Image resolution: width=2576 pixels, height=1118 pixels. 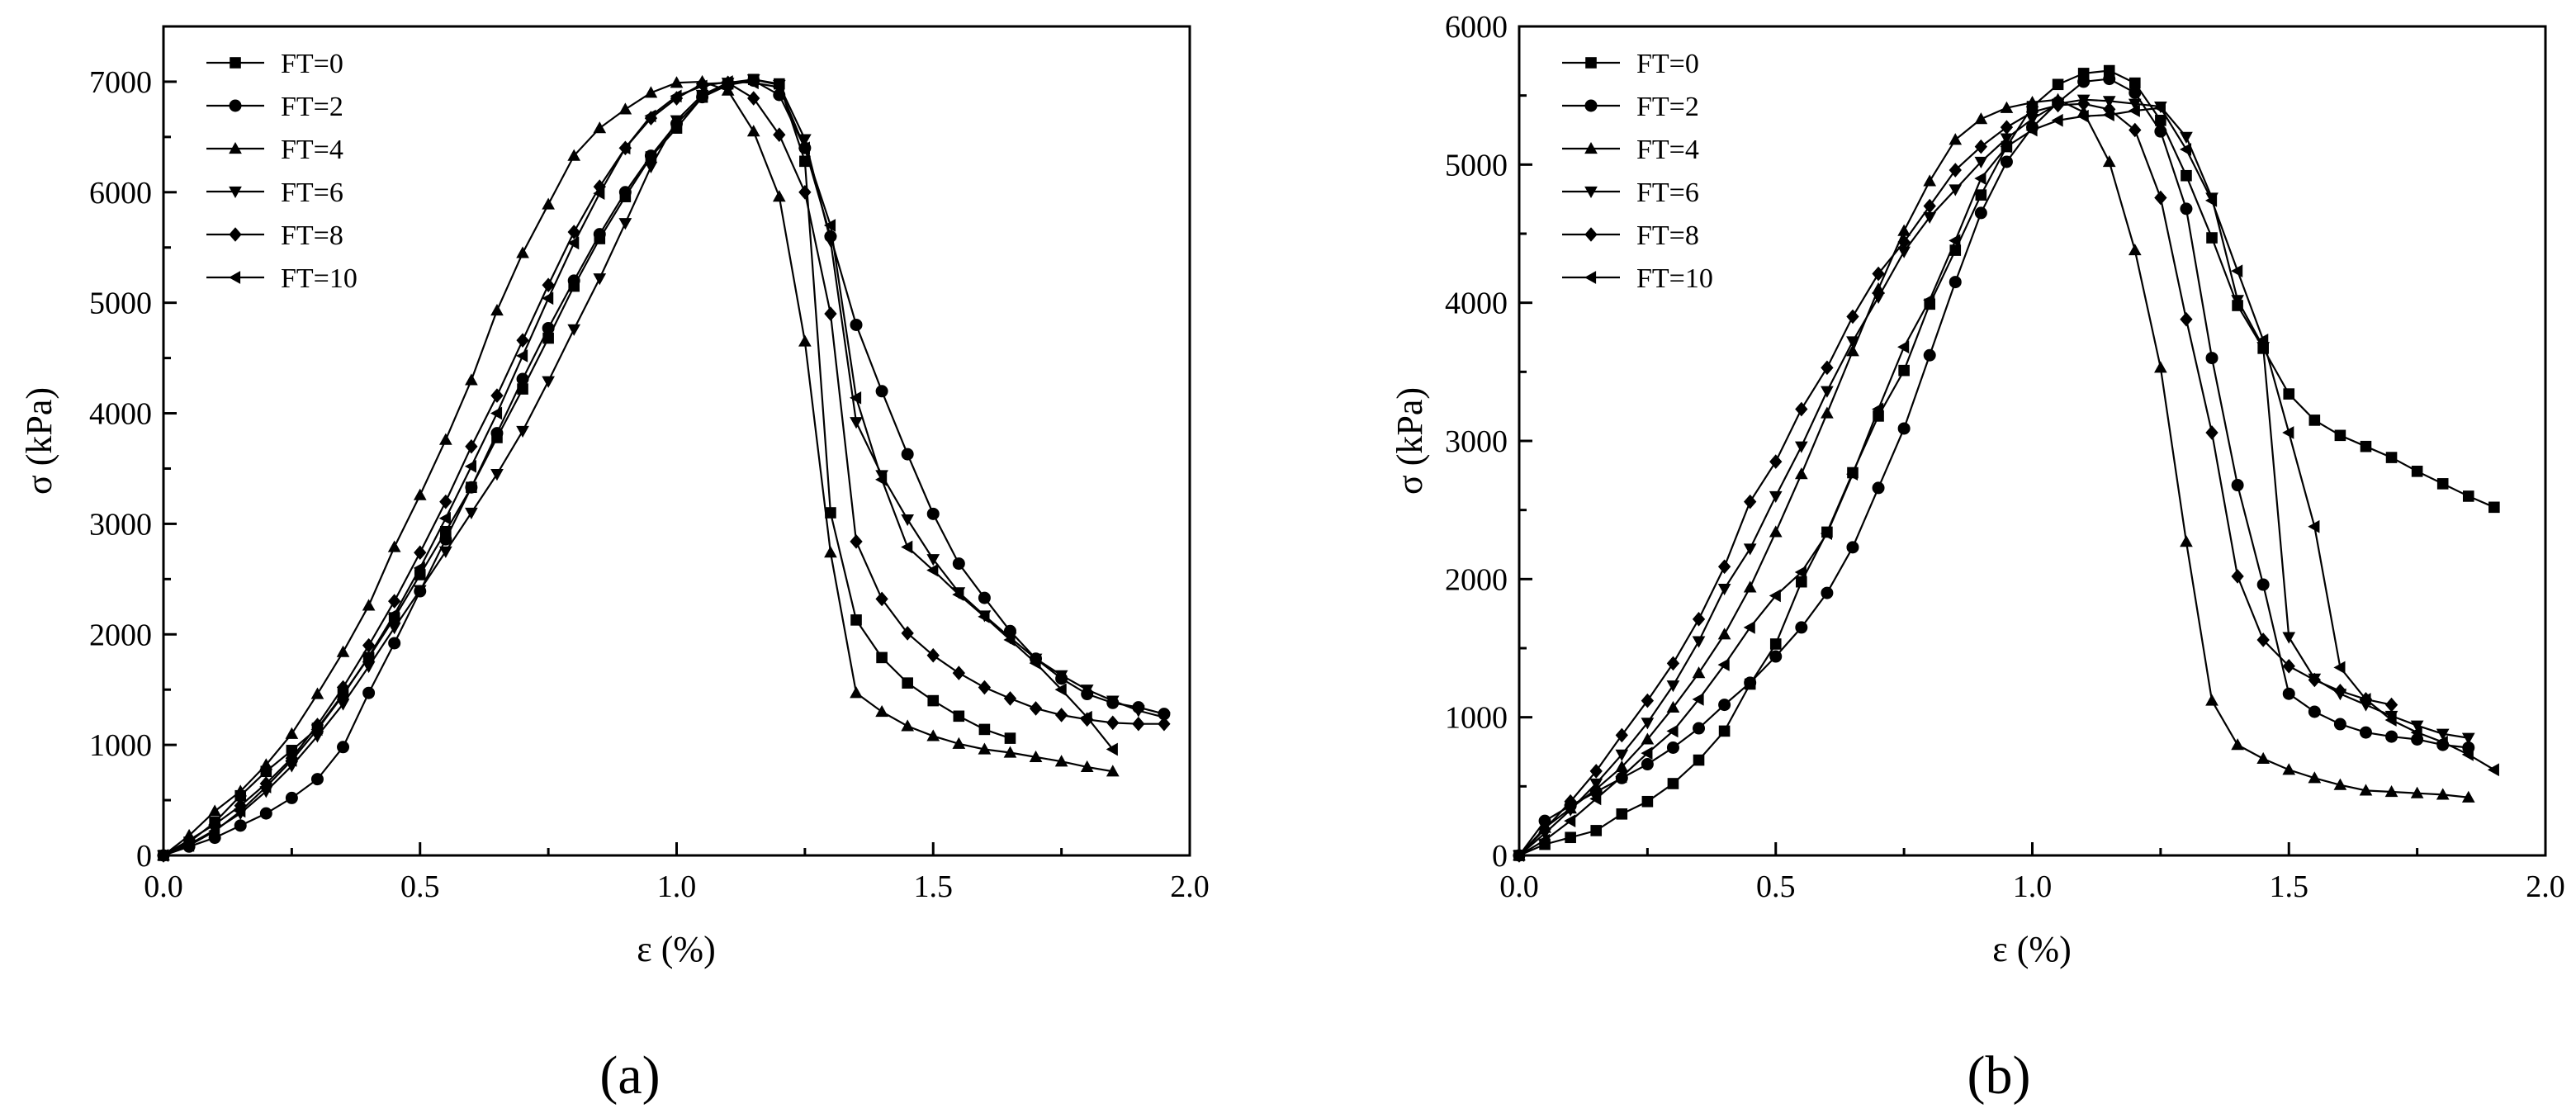 I want to click on legend-item: FT=8, so click(x=274, y=236).